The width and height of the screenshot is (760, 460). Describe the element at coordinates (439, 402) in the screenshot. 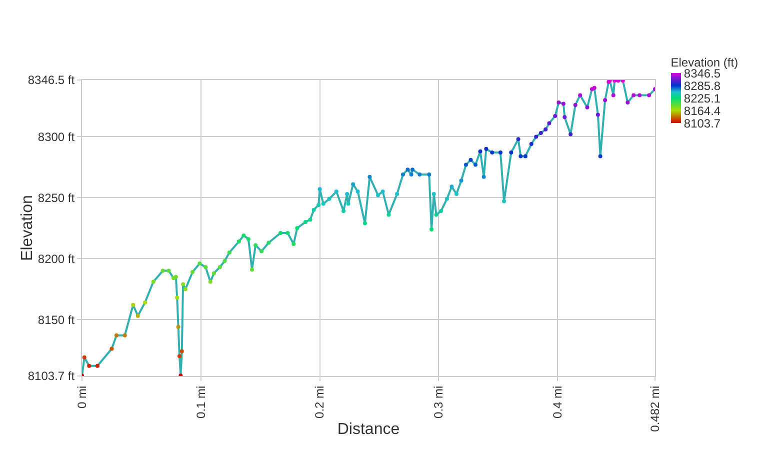

I see `x-tick-label: 0.3 mi` at that location.